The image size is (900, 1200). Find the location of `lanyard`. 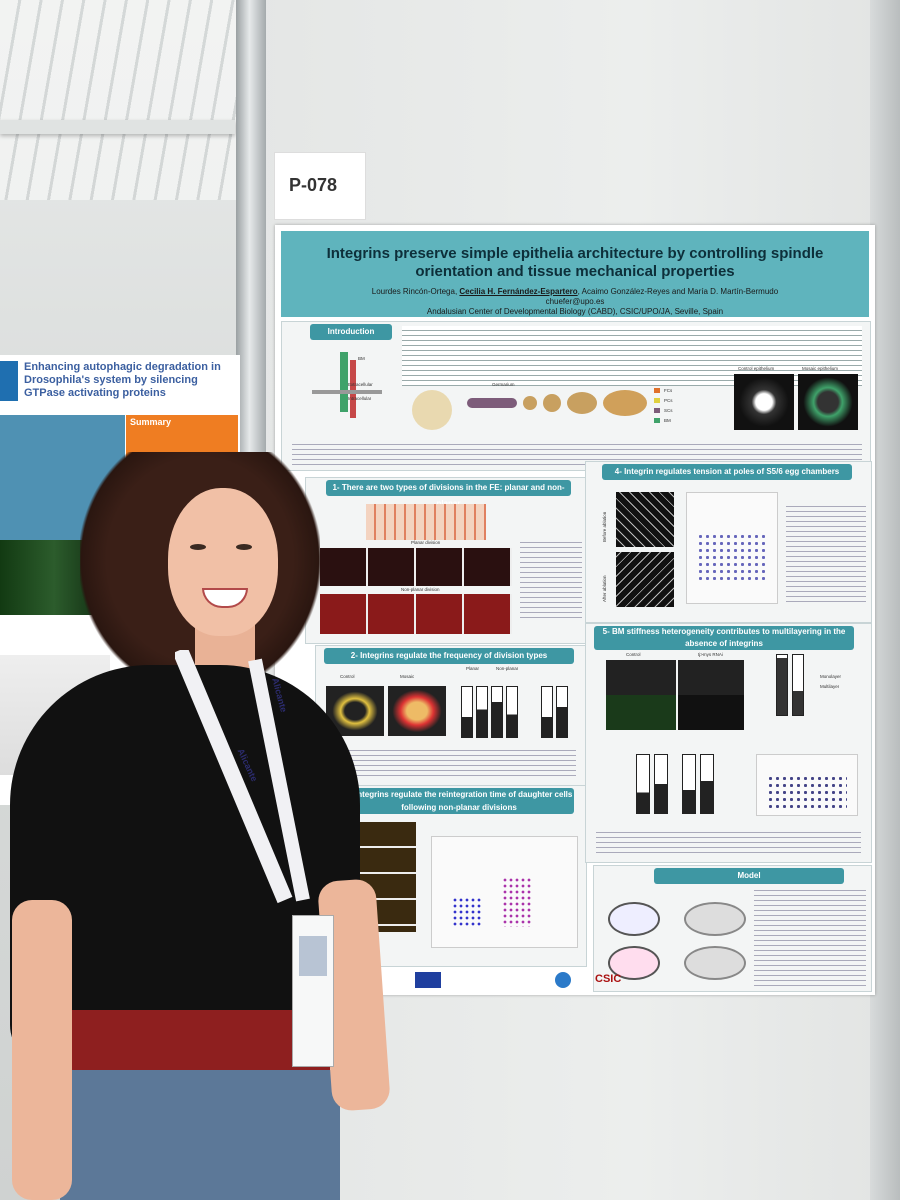

lanyard is located at coordinates (242, 777).